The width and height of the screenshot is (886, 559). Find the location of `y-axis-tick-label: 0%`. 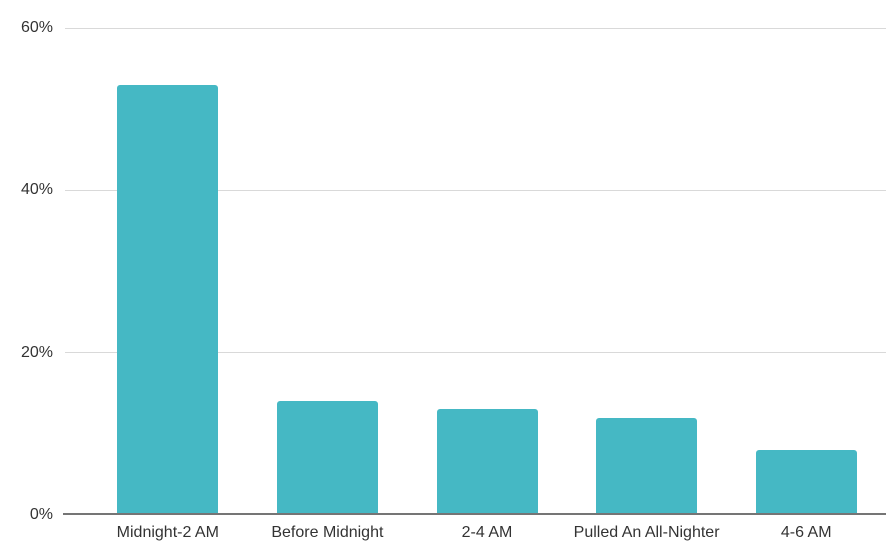

y-axis-tick-label: 0% is located at coordinates (41, 514).